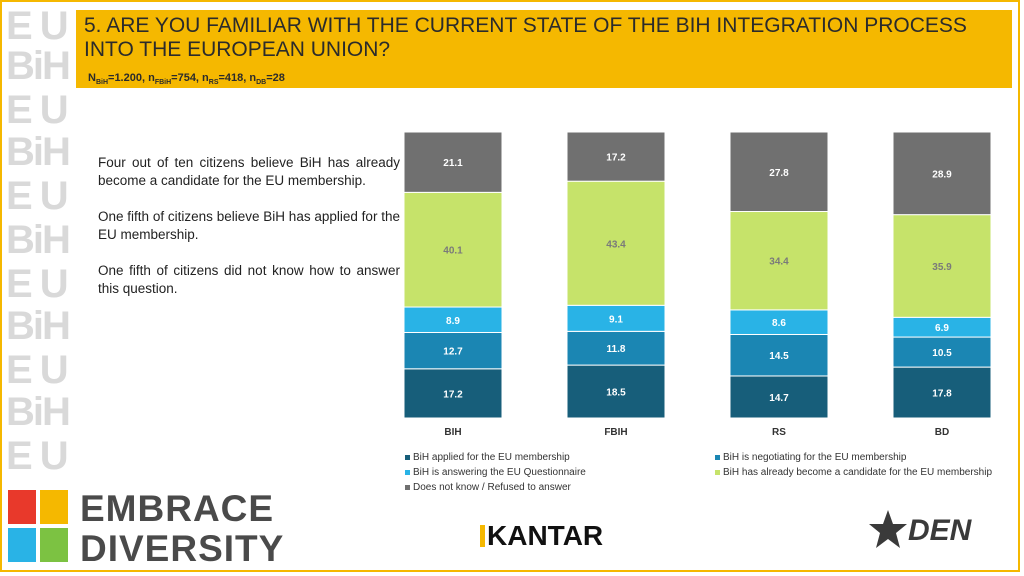 The image size is (1024, 576). I want to click on den-logo: DEN, so click(928, 531).